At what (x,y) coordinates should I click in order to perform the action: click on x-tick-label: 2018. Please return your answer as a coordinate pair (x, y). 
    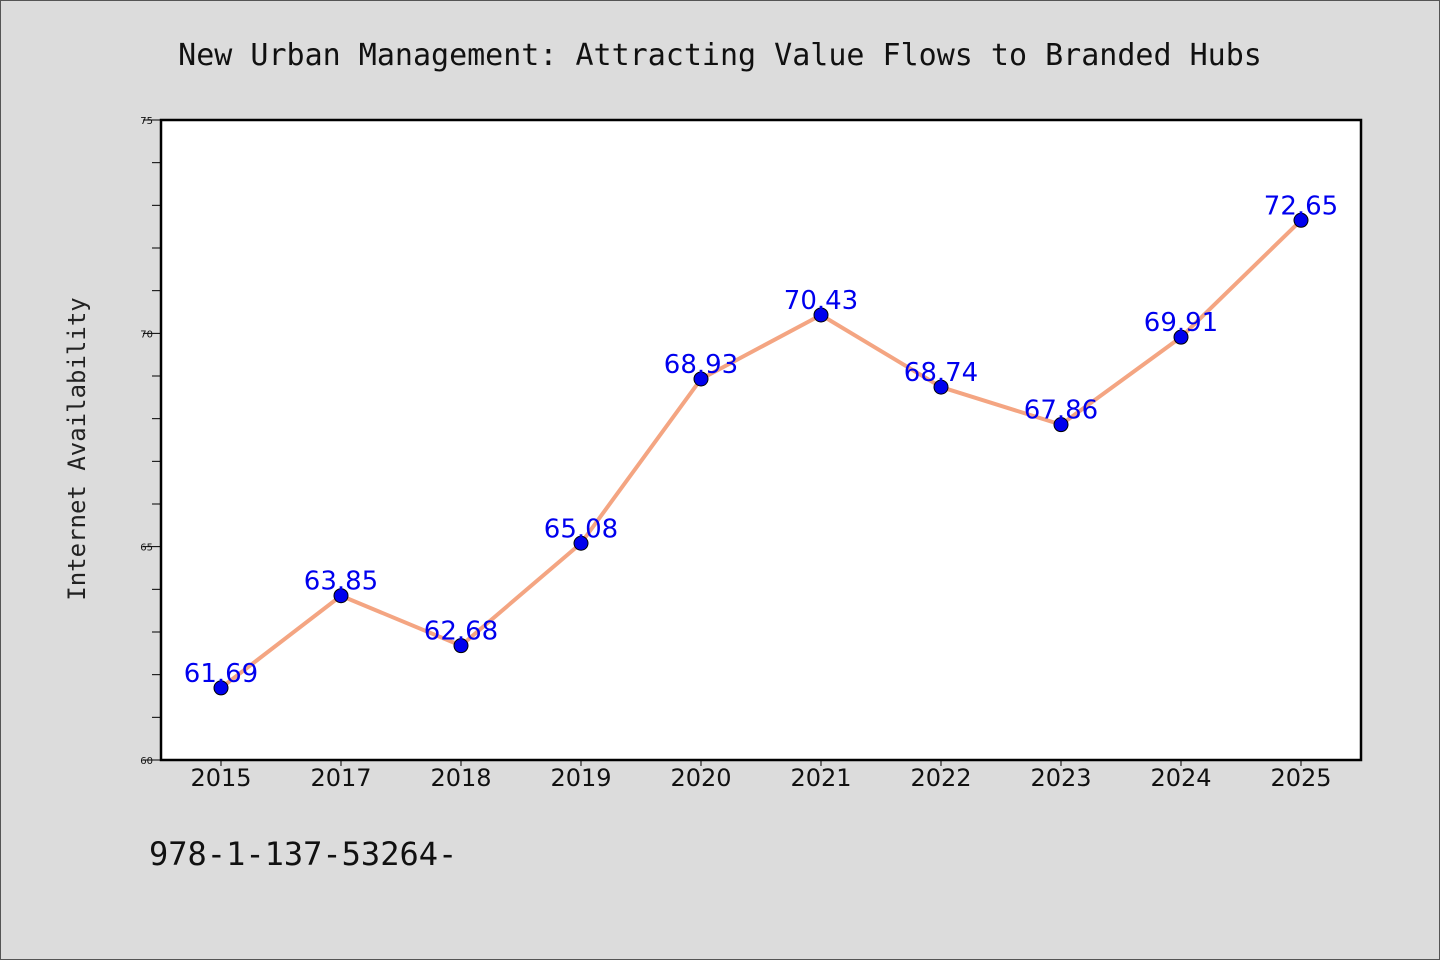
    Looking at the image, I should click on (460, 778).